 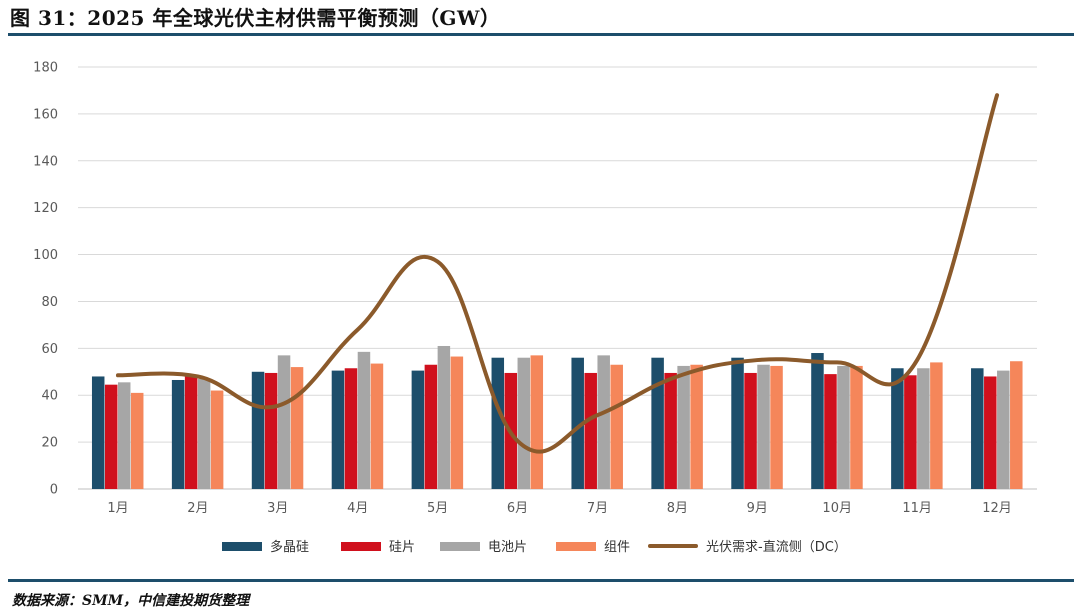 What do you see at coordinates (541, 580) in the screenshot?
I see `bottom-rule` at bounding box center [541, 580].